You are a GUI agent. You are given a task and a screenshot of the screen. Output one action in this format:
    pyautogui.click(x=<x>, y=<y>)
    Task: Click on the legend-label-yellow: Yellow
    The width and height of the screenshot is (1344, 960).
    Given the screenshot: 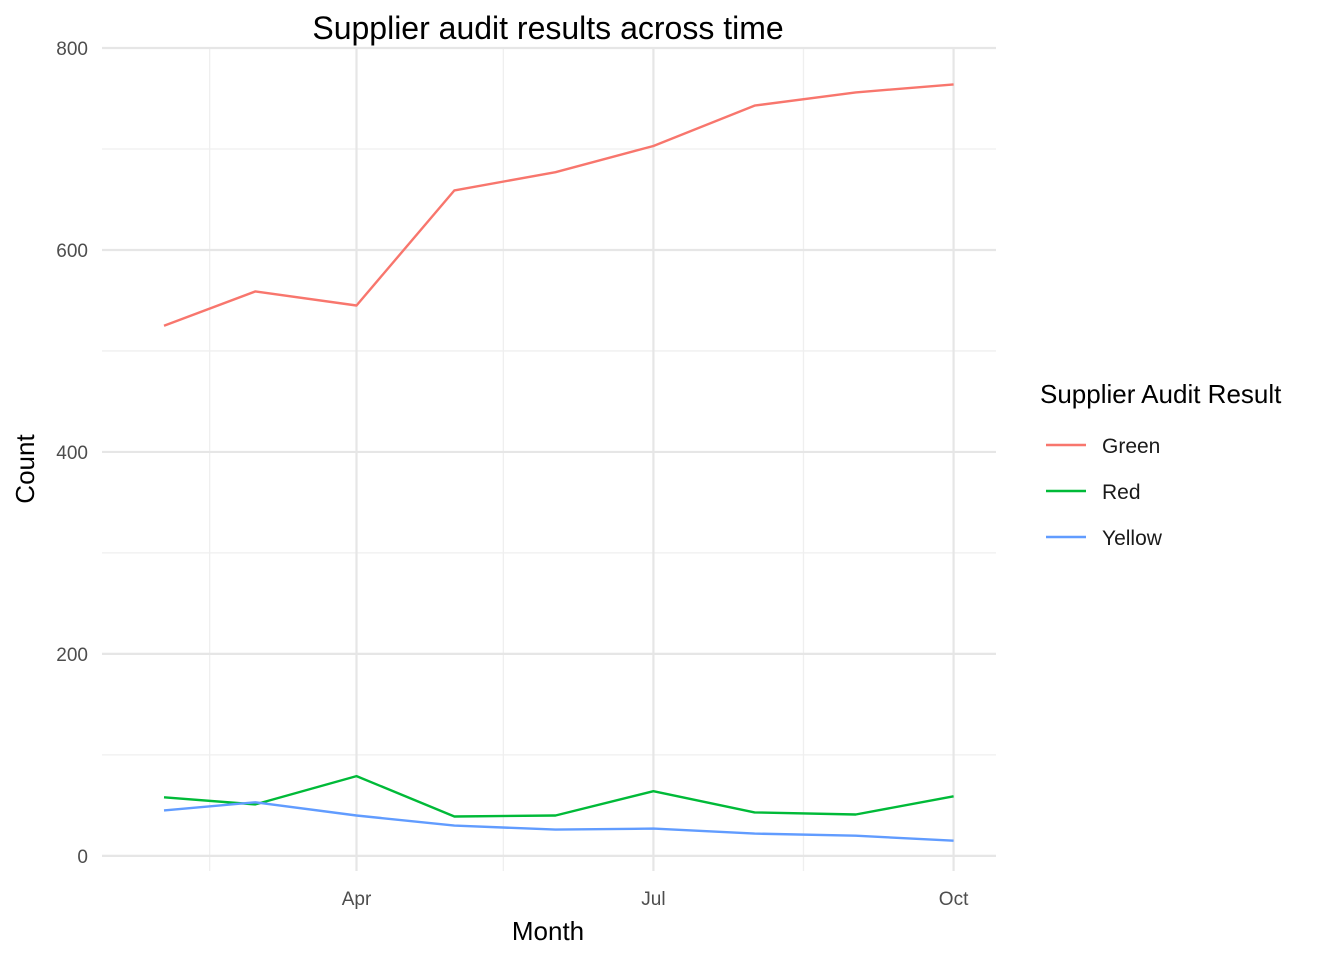 What is the action you would take?
    pyautogui.click(x=1132, y=538)
    